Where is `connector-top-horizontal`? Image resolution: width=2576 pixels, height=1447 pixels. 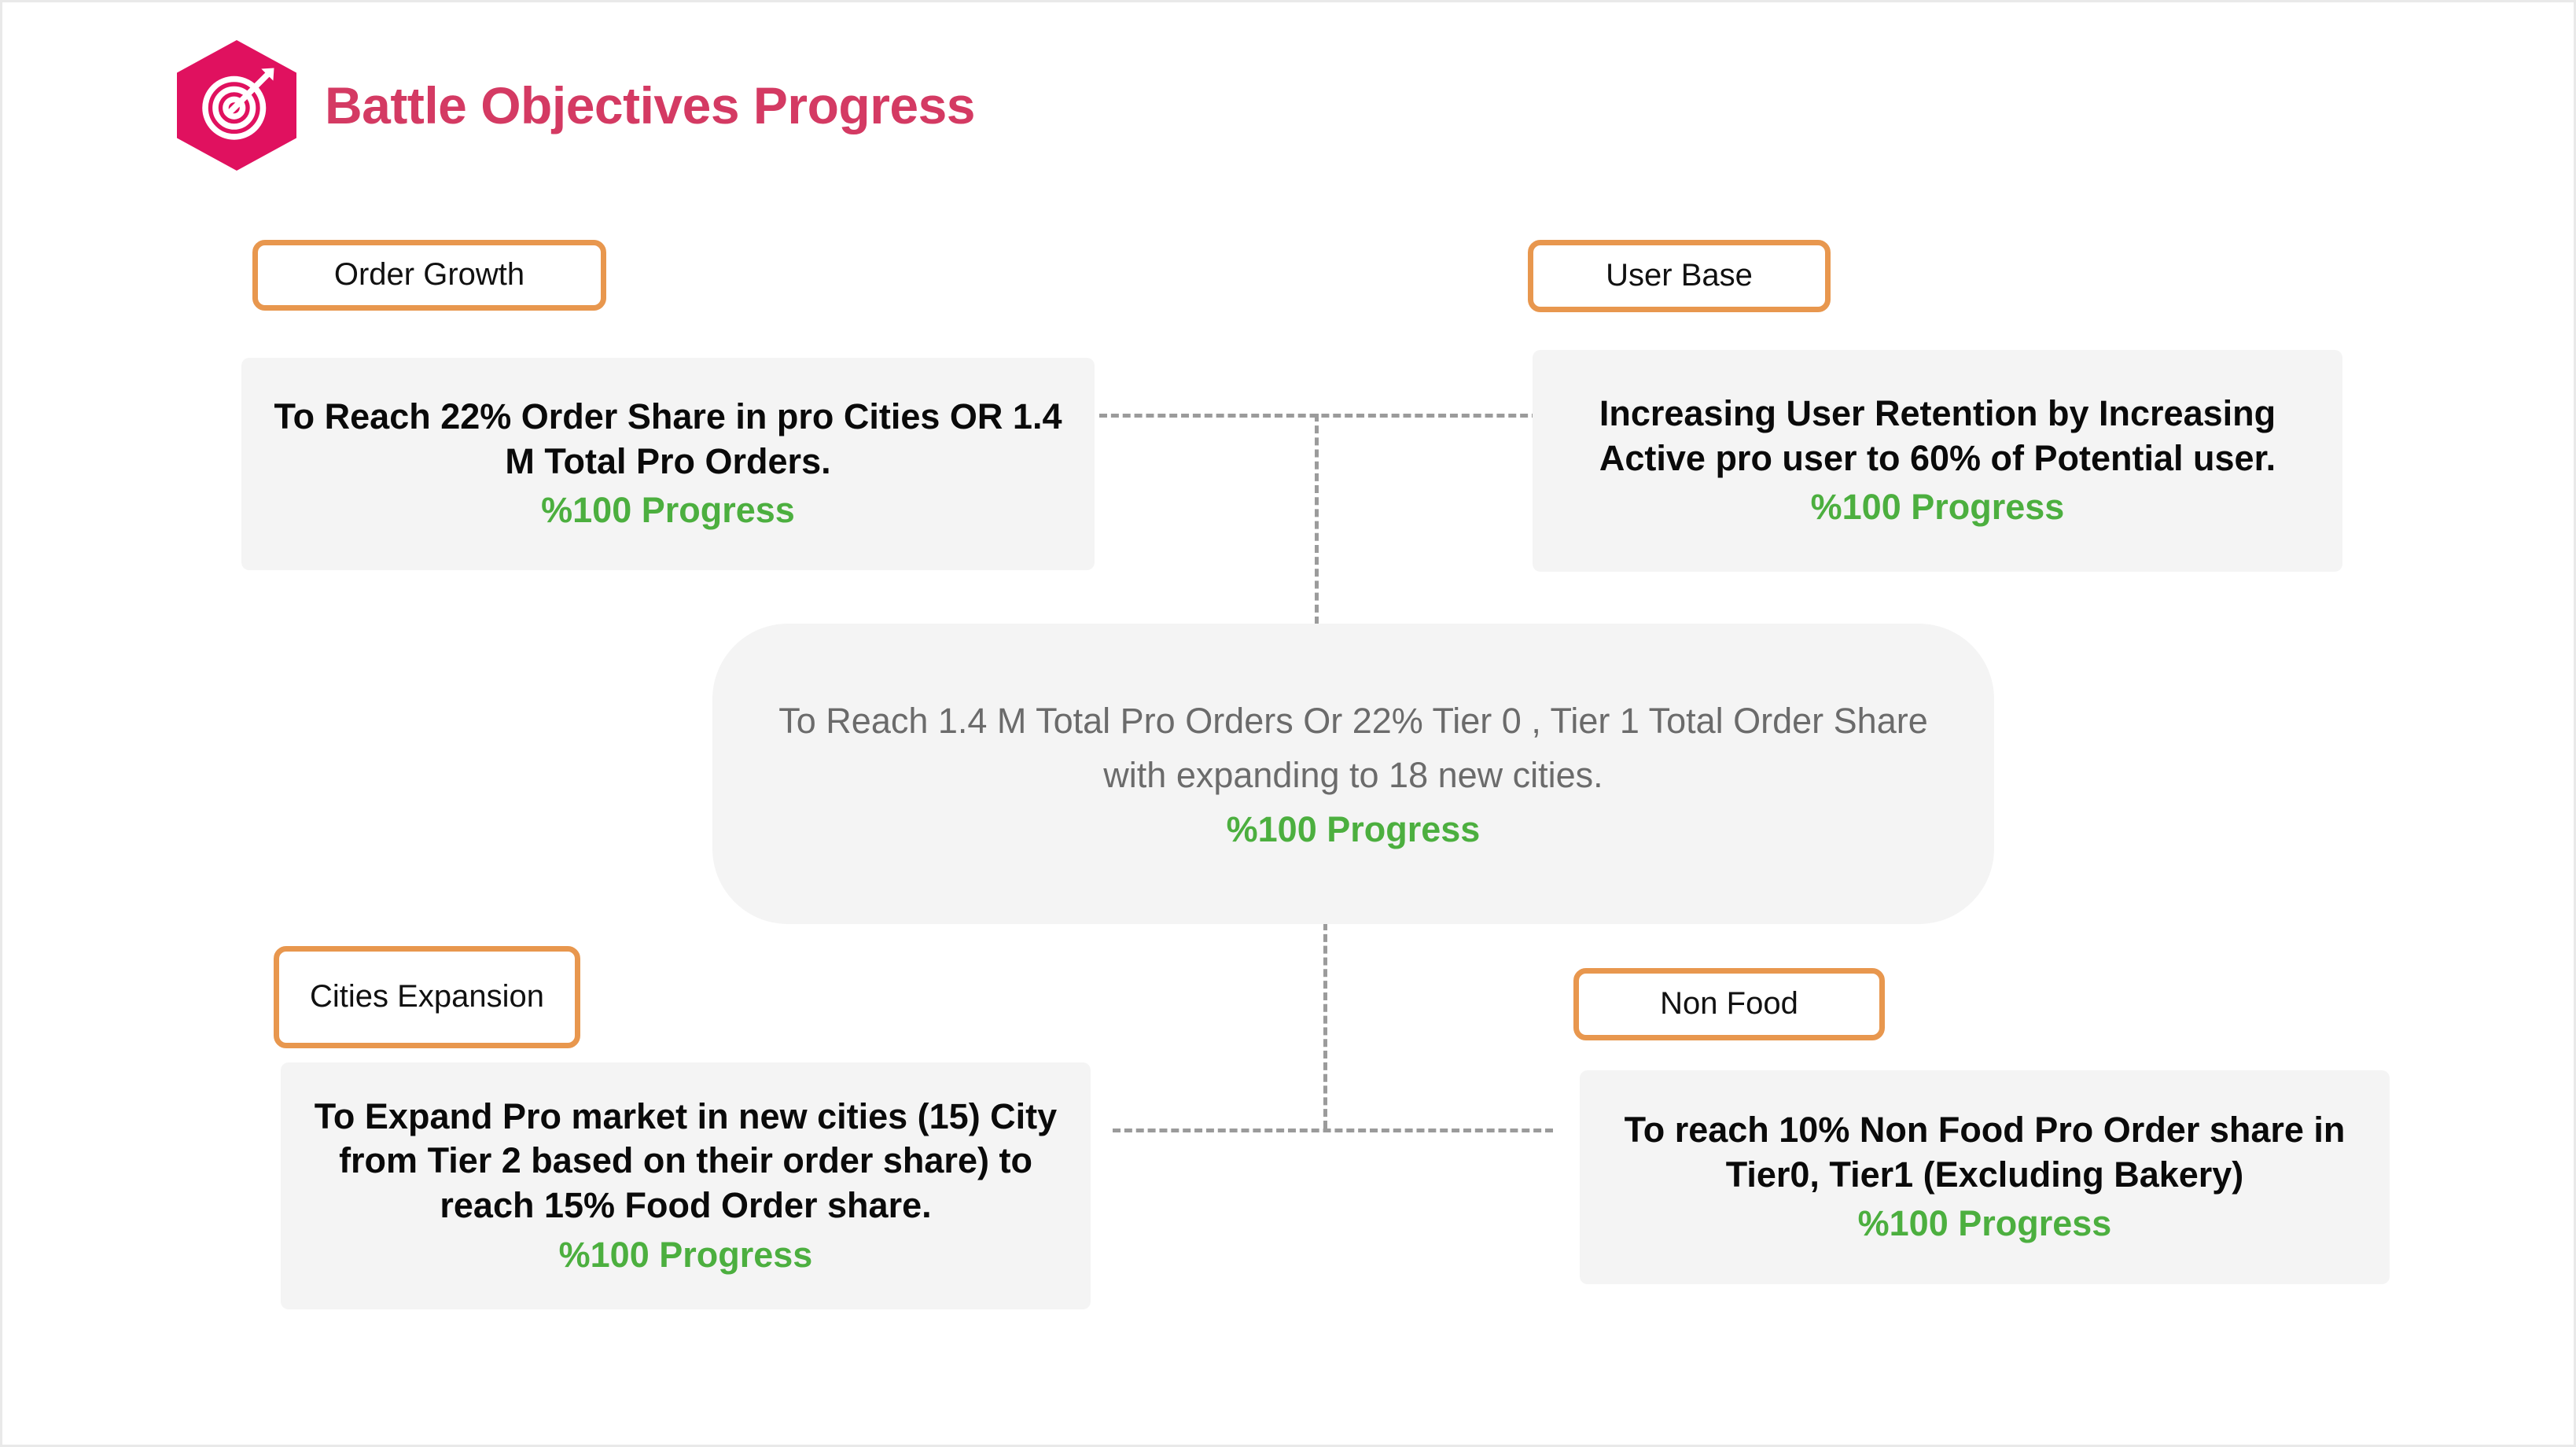
connector-top-horizontal is located at coordinates (1319, 416).